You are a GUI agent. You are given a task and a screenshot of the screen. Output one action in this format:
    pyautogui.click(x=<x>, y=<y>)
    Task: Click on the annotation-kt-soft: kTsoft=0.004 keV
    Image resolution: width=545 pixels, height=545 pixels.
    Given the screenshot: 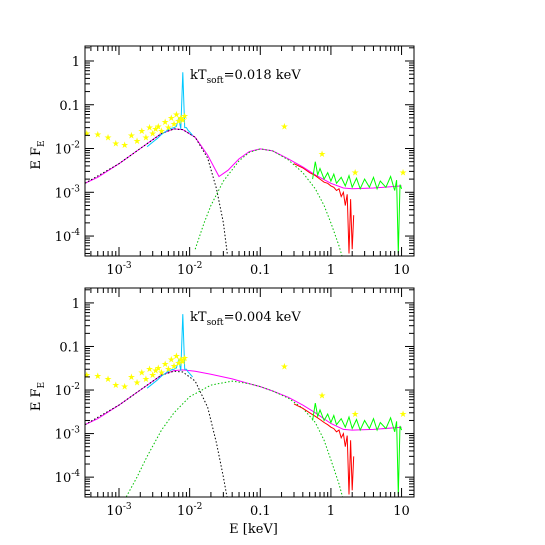 What is the action you would take?
    pyautogui.click(x=245, y=319)
    